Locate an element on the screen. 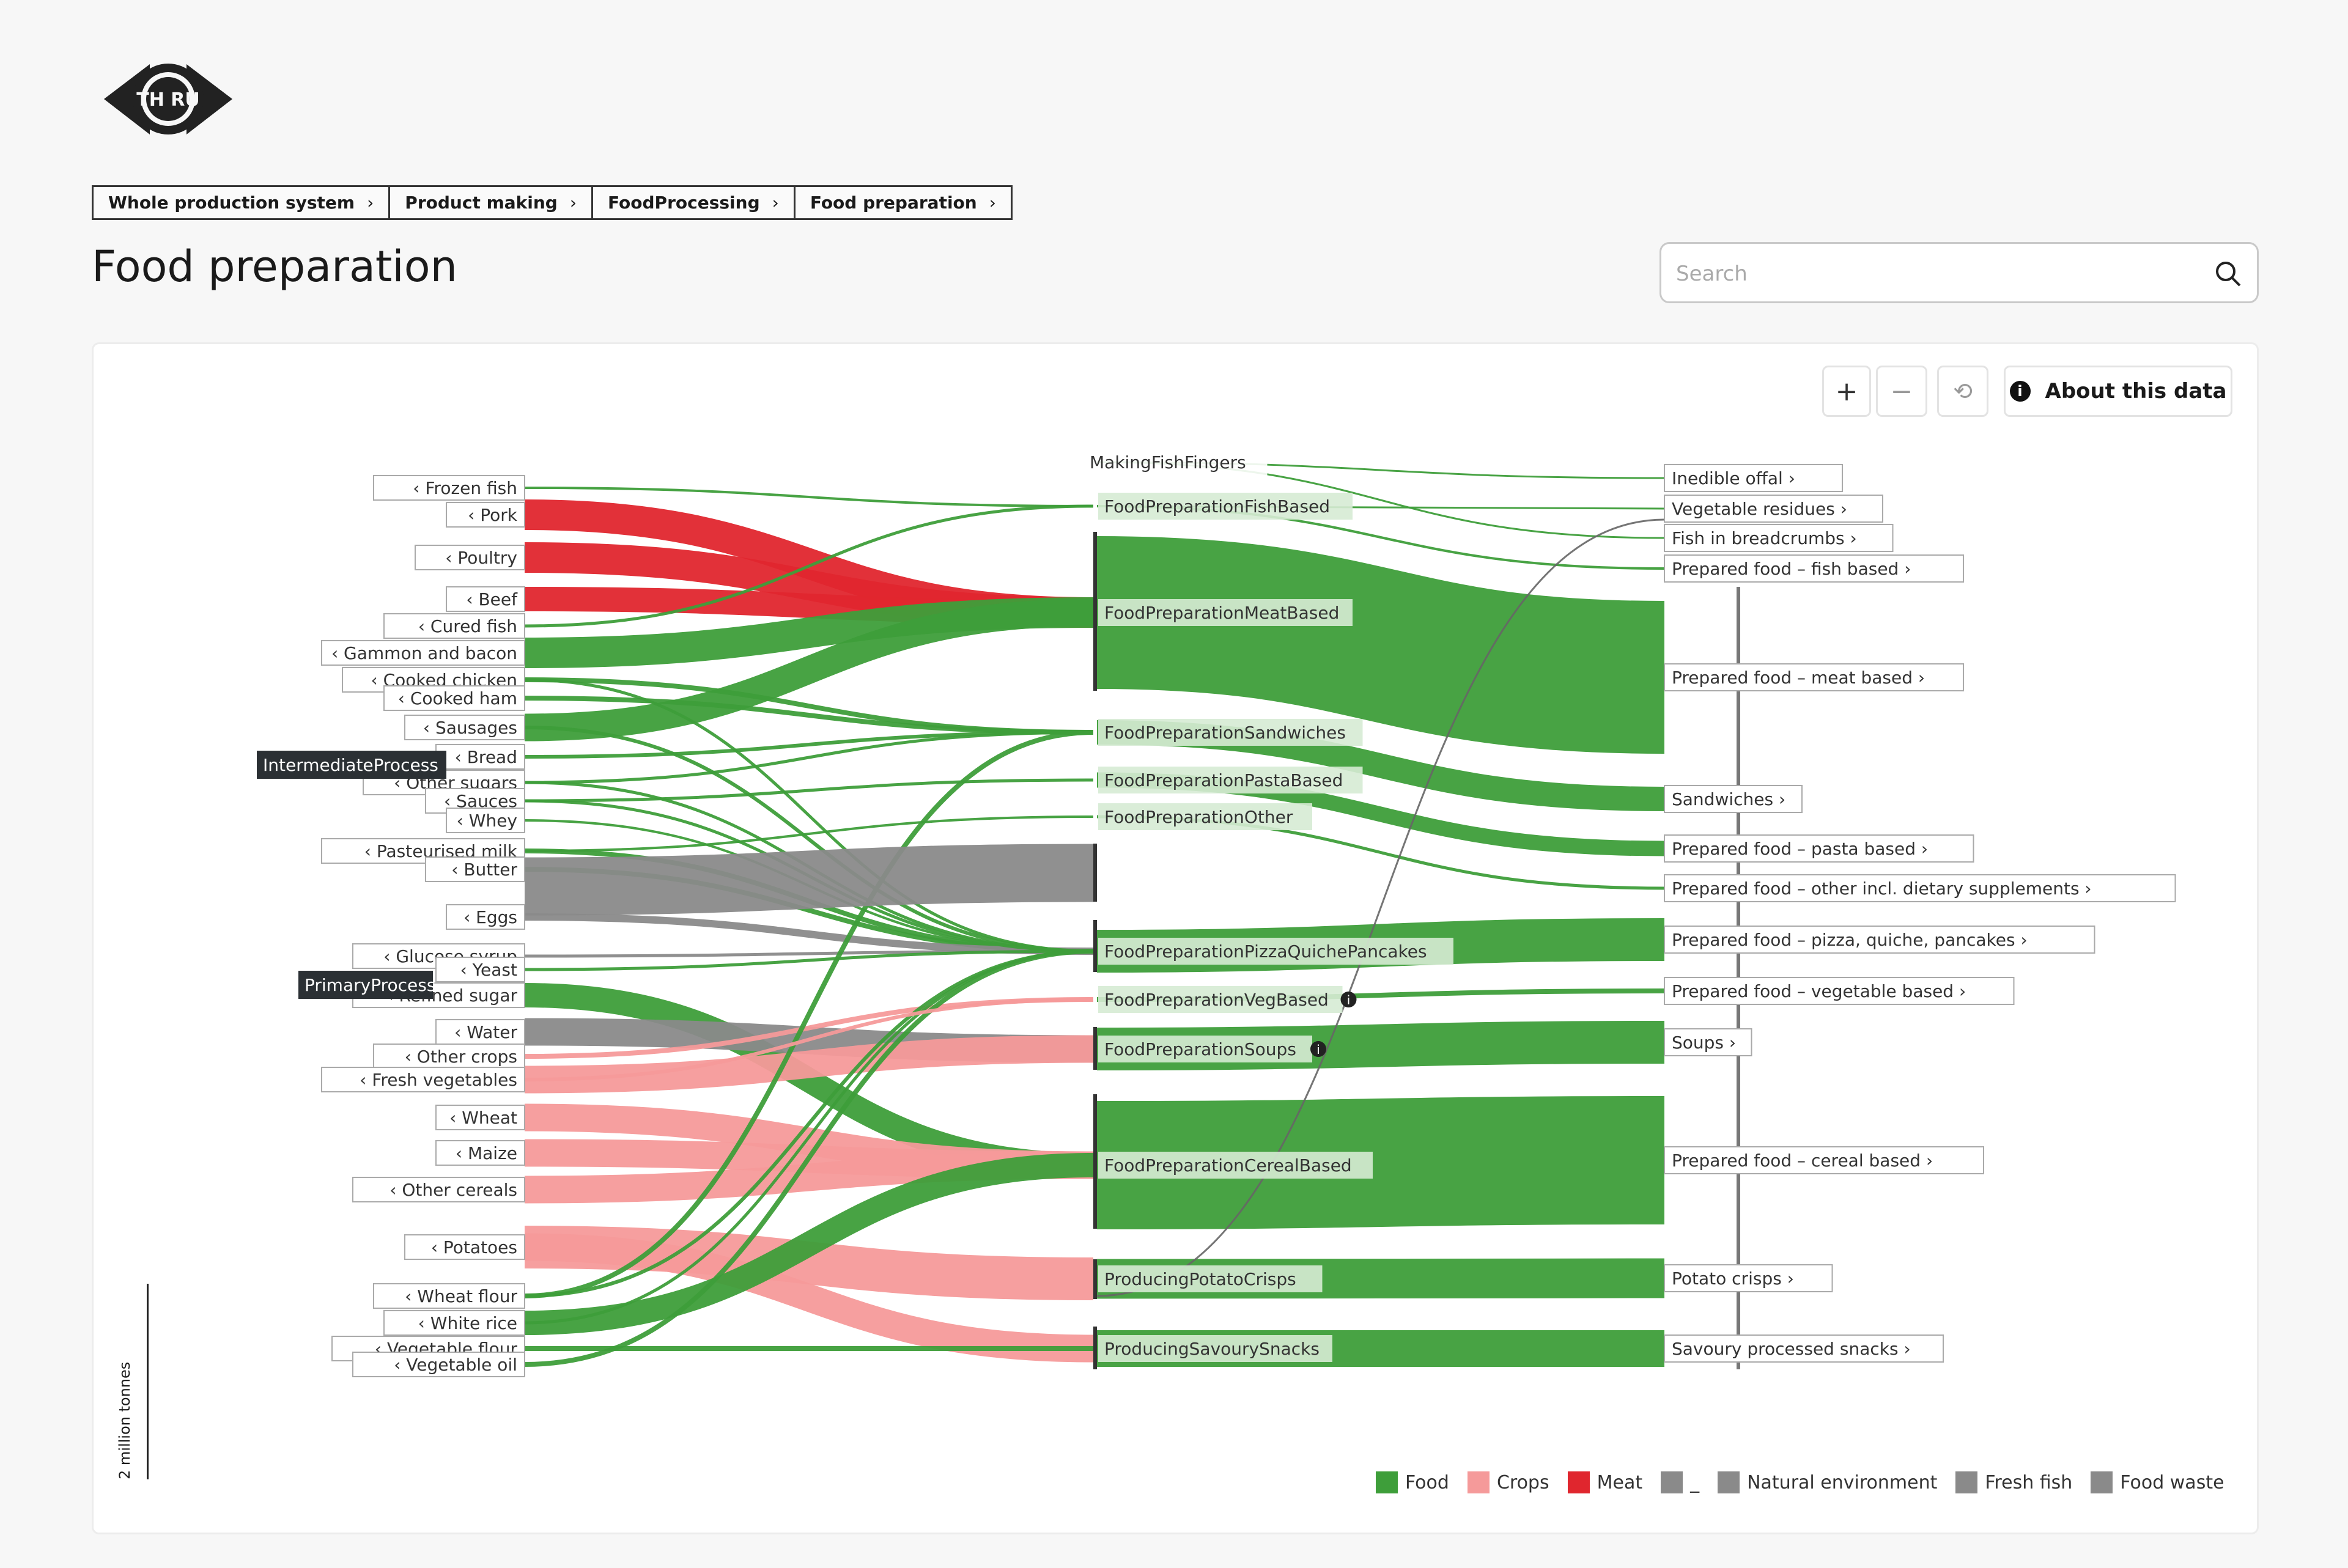 This screenshot has width=2348, height=1568. output-node: Prepared food – pasta based › is located at coordinates (1819, 848).